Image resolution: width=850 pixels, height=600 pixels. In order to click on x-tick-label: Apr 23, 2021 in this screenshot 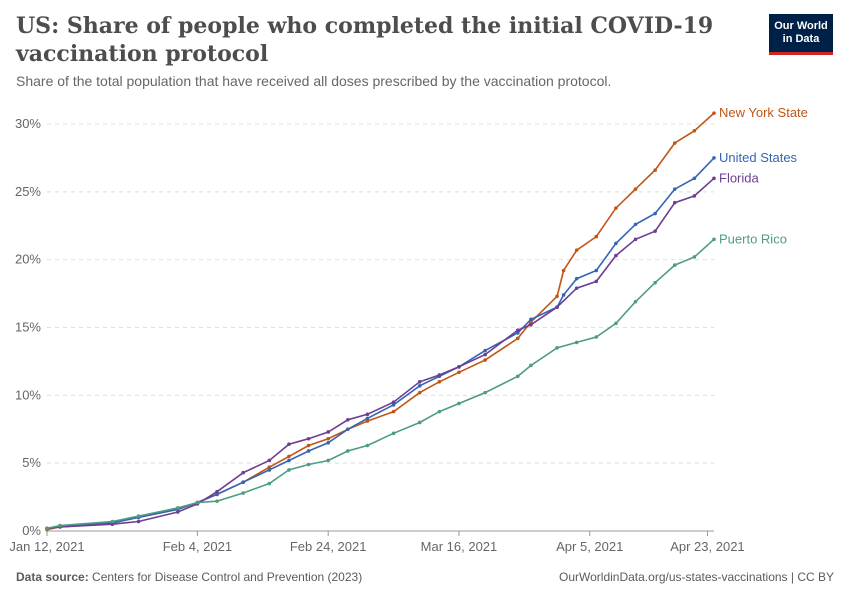, I will do `click(707, 546)`.